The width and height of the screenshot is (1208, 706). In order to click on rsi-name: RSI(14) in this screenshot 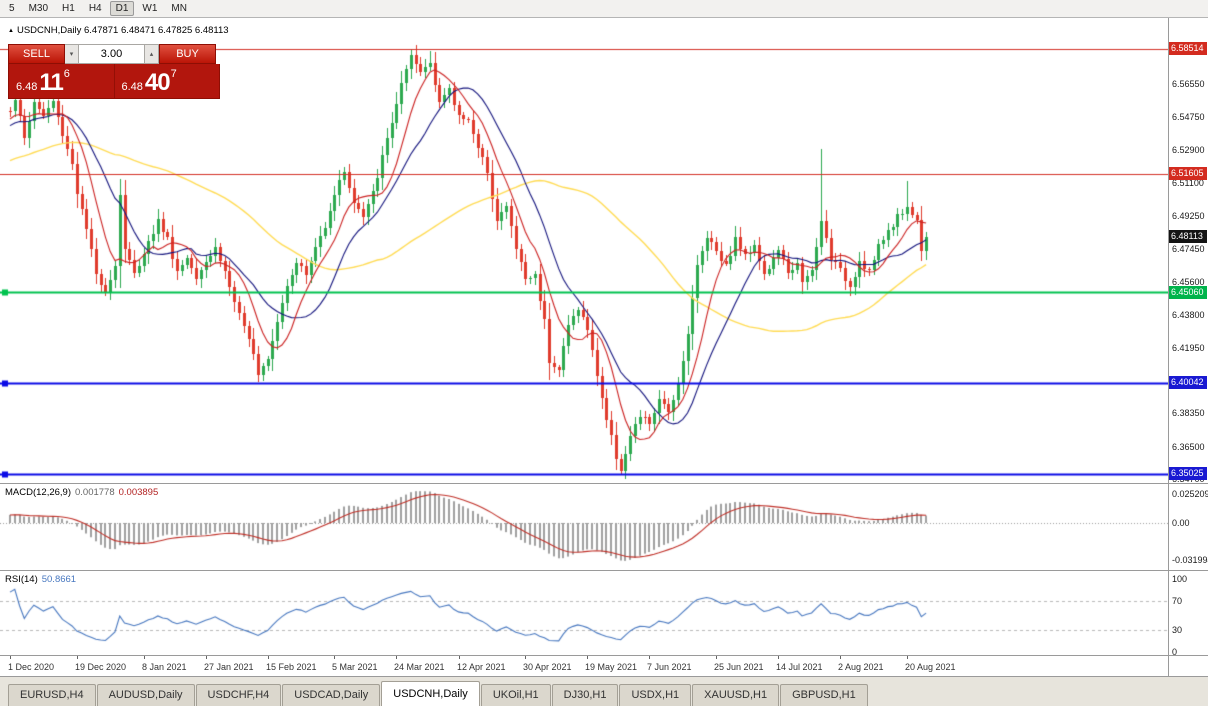, I will do `click(21, 579)`.